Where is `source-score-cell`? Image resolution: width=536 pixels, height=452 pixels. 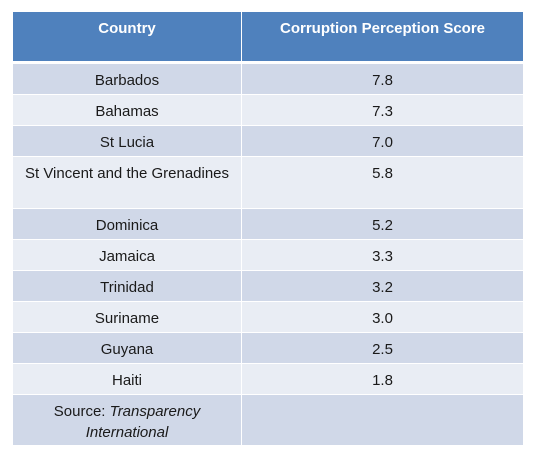
source-score-cell is located at coordinates (382, 420).